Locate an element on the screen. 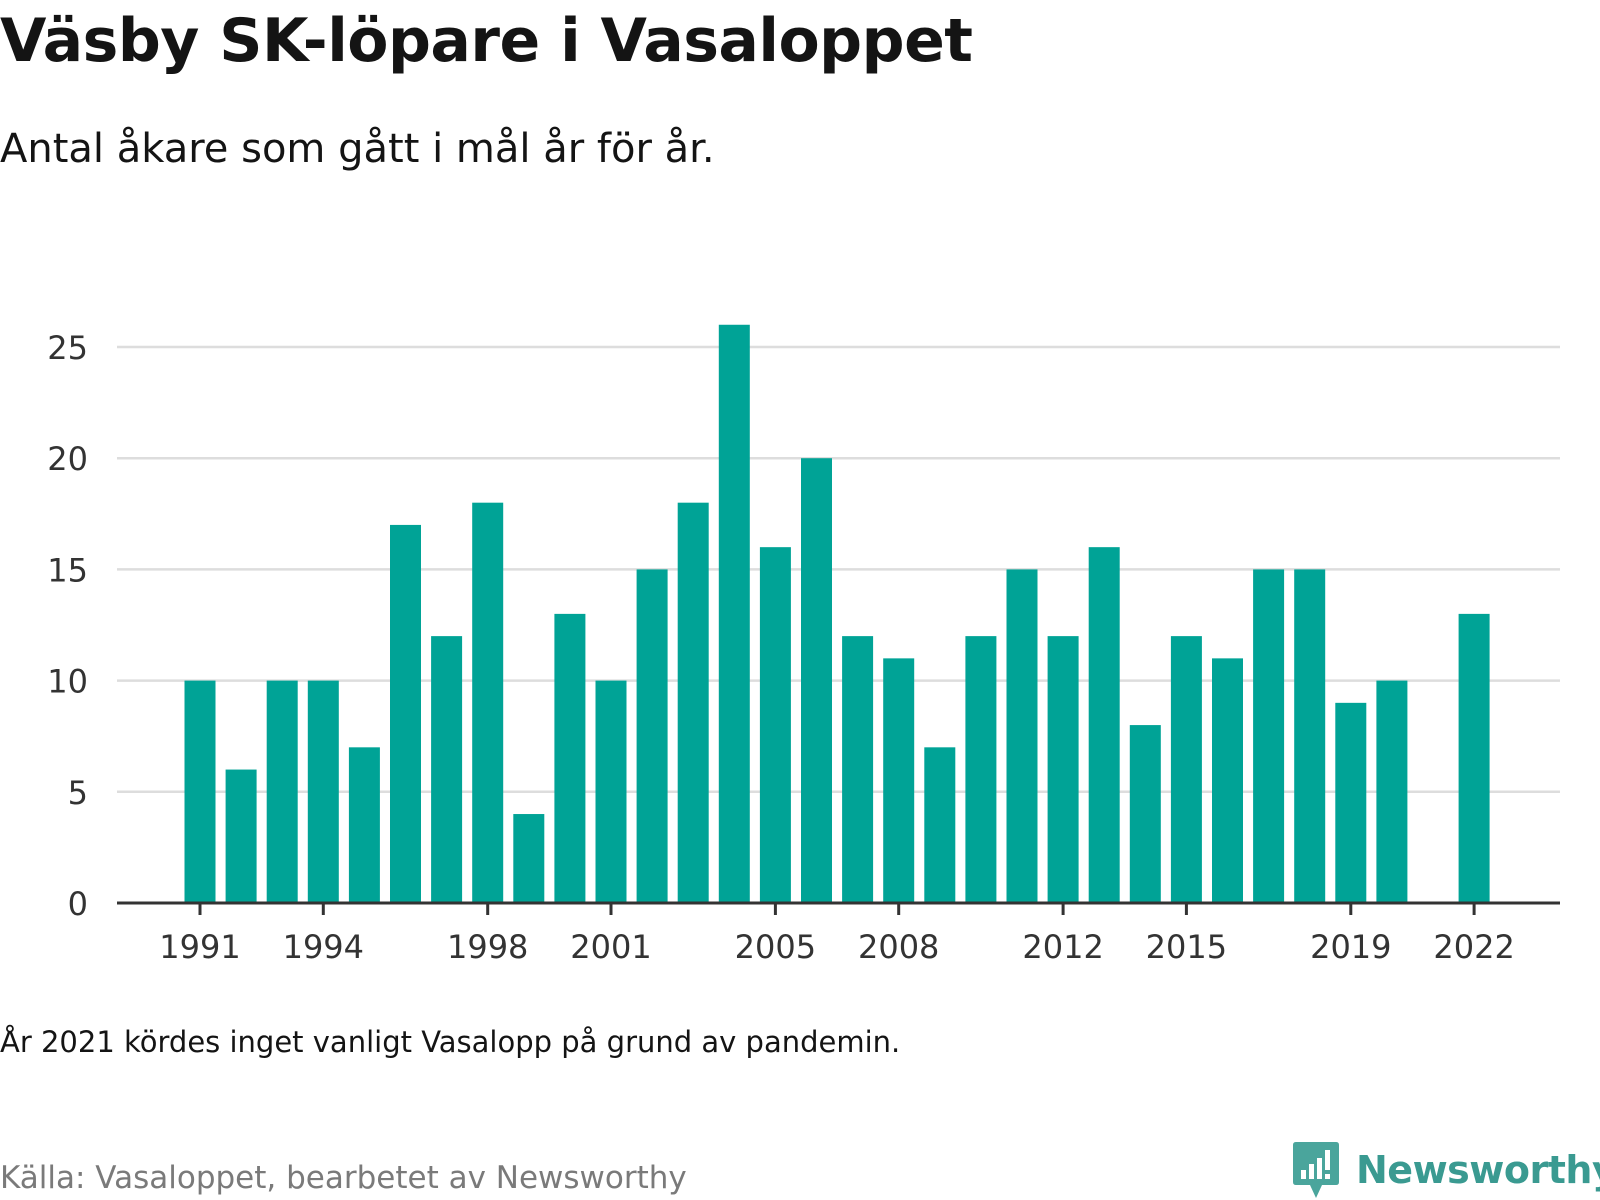 This screenshot has width=1600, height=1200. y-tick-label-20: 20 is located at coordinates (67, 459).